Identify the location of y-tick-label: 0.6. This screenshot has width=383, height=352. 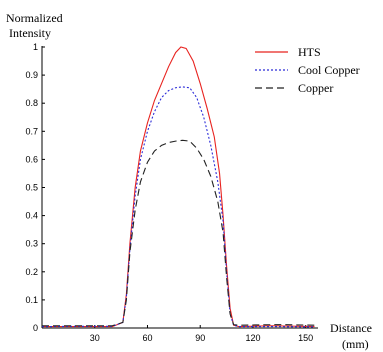
(31, 159).